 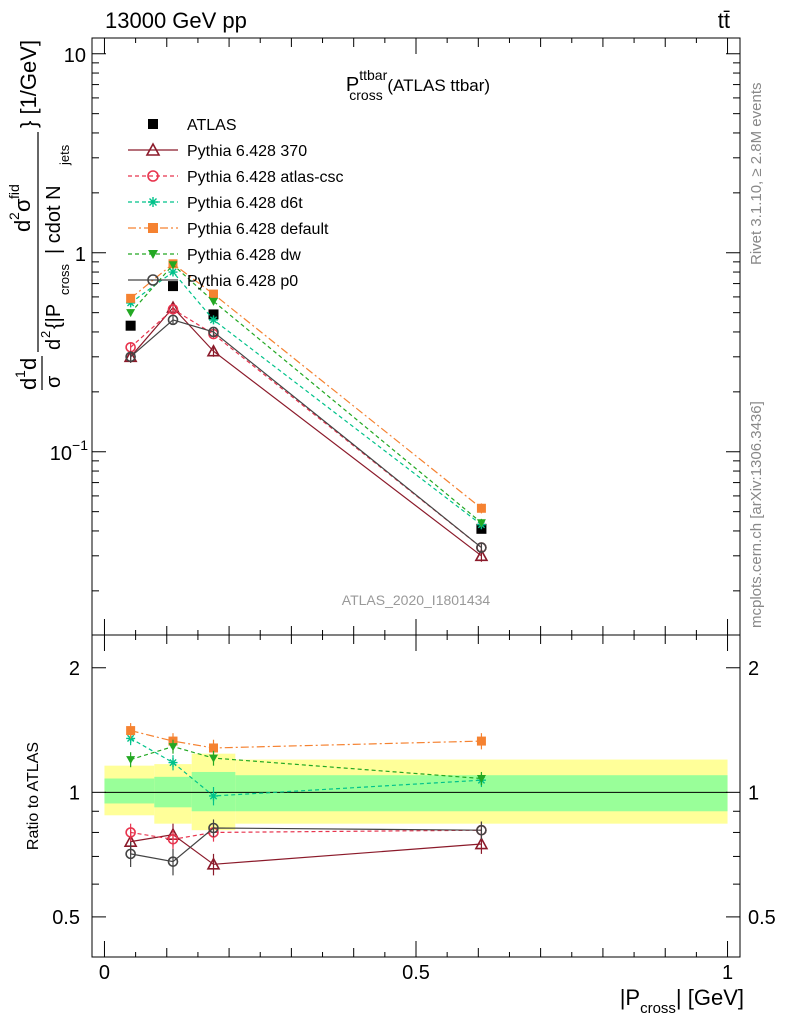 I want to click on ylabel-den-sub2: jets, so click(x=64, y=155).